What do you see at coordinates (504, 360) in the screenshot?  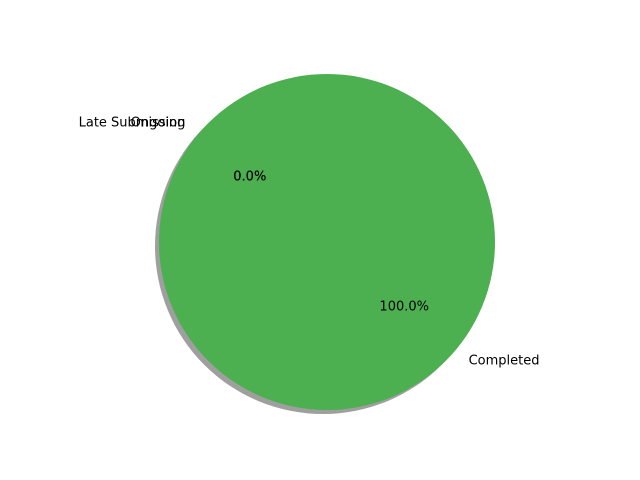 I see `category-label-completed: Completed` at bounding box center [504, 360].